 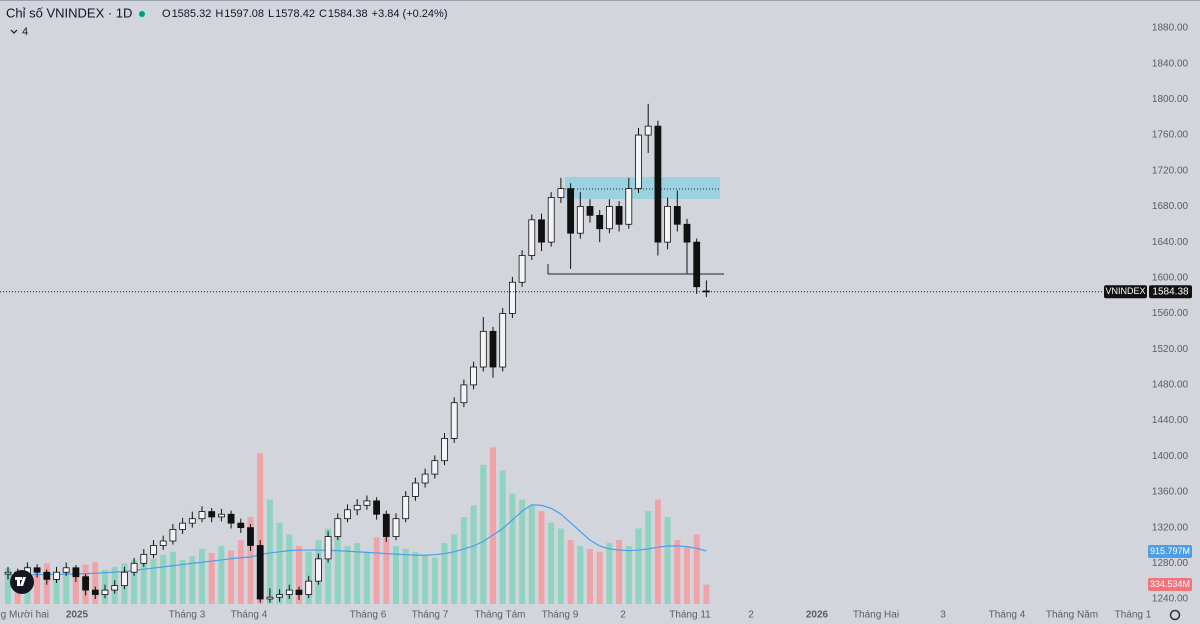 What do you see at coordinates (24, 615) in the screenshot?
I see `x-tick-label: ng Mười hai` at bounding box center [24, 615].